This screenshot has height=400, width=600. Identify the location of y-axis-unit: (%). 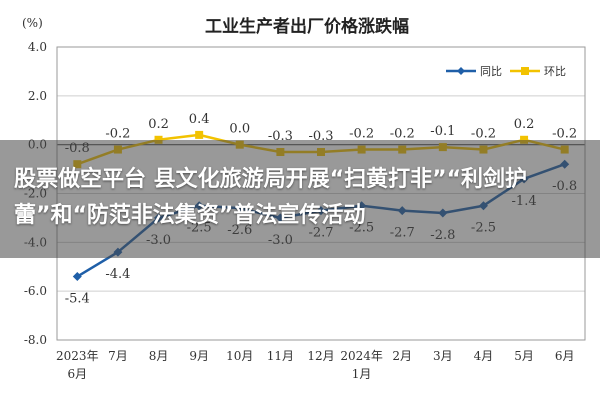
(32, 23).